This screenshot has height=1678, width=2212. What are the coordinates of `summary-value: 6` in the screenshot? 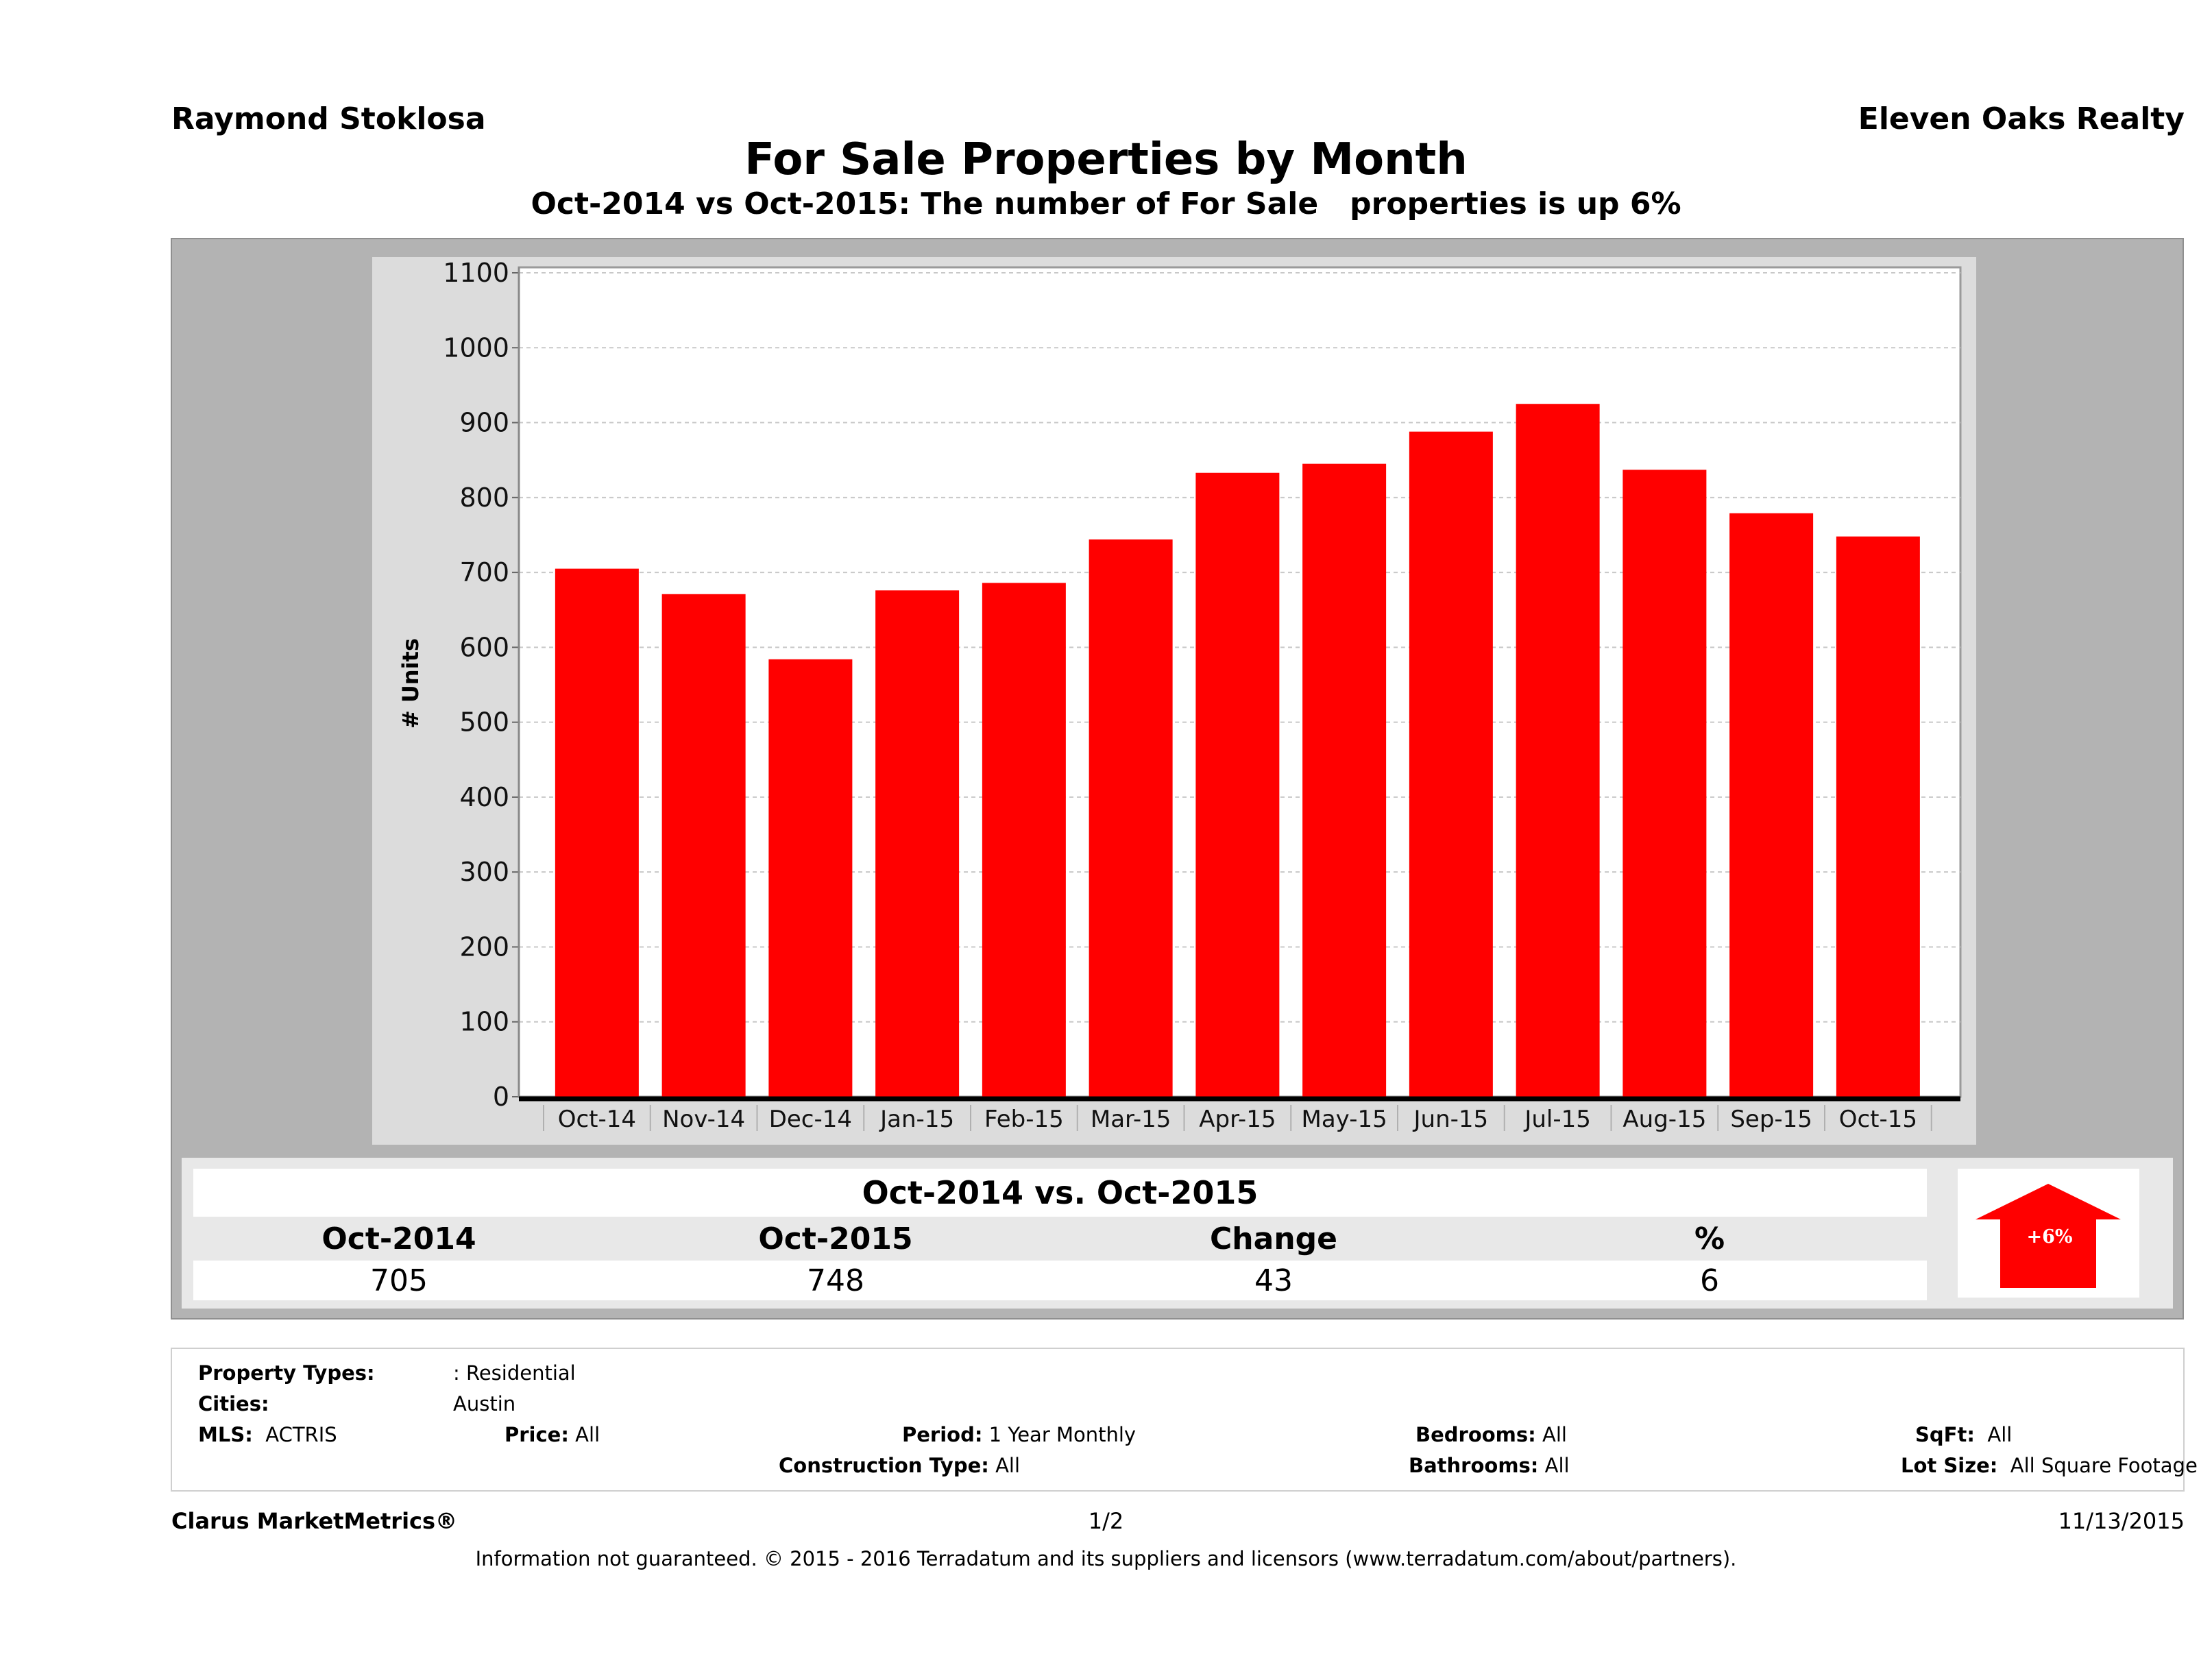 It's located at (1709, 1280).